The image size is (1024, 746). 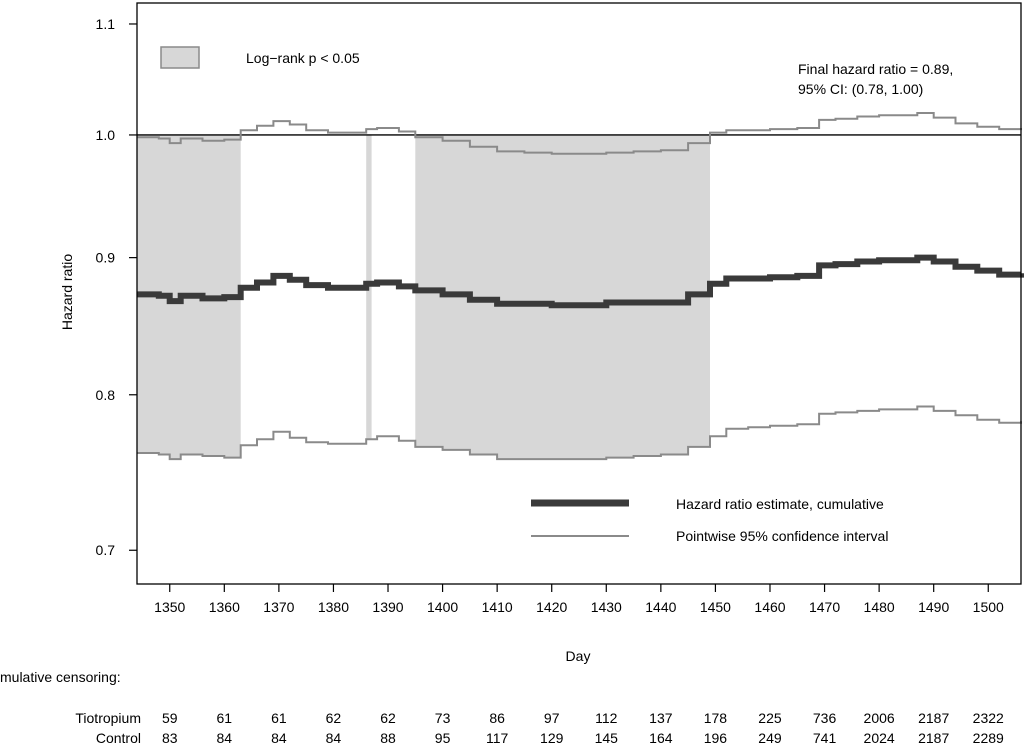 What do you see at coordinates (106, 24) in the screenshot?
I see `y-tick-label-1.1: 1.1` at bounding box center [106, 24].